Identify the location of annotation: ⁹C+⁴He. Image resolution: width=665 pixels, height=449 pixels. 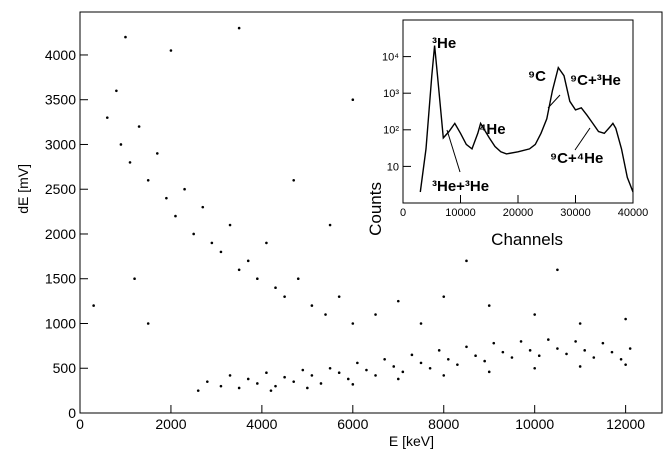
(576, 158).